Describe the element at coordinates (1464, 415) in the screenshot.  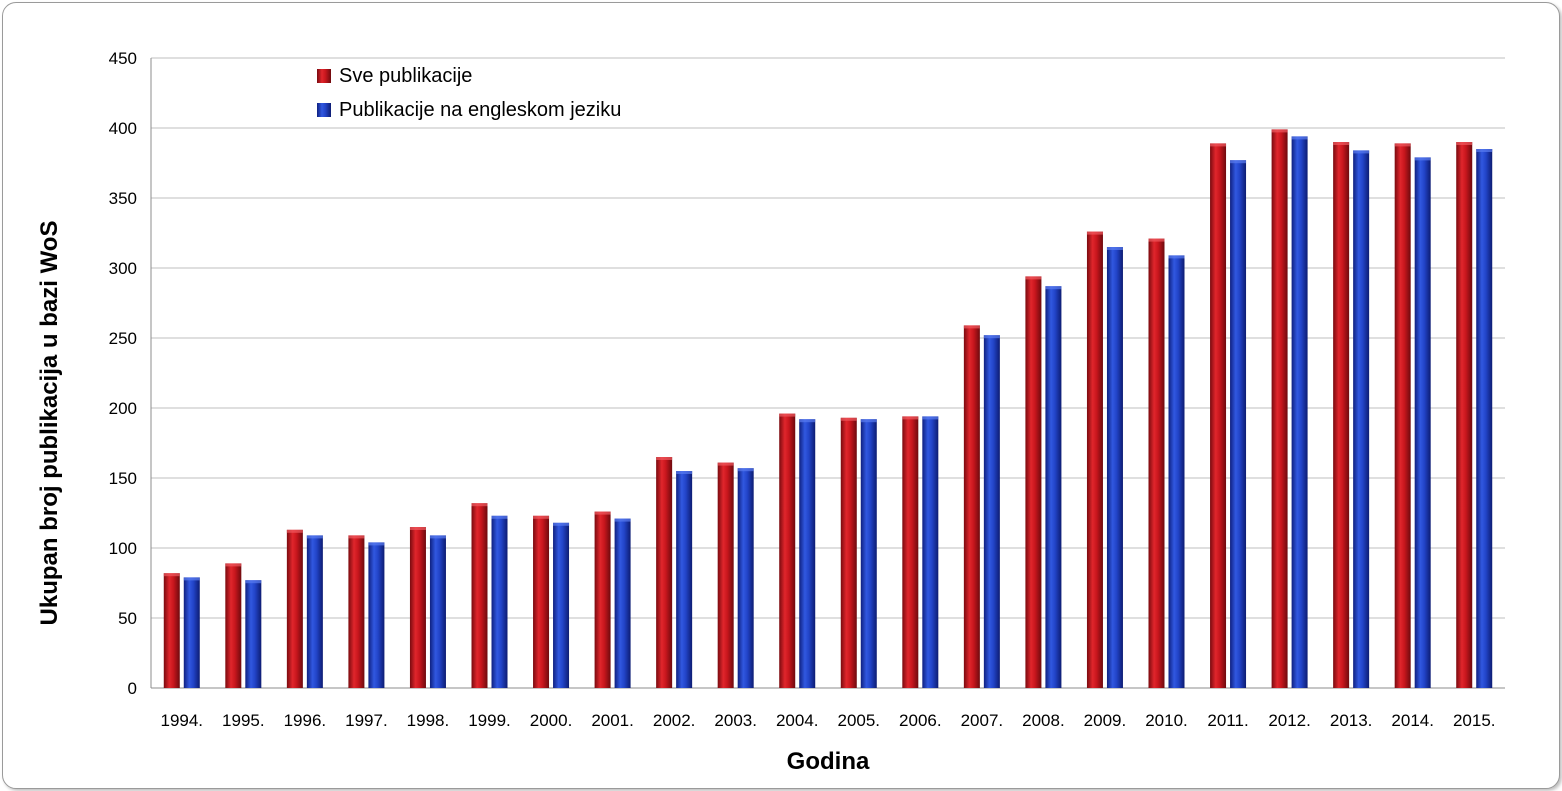
I see `bar-sve-publikacije-2015` at that location.